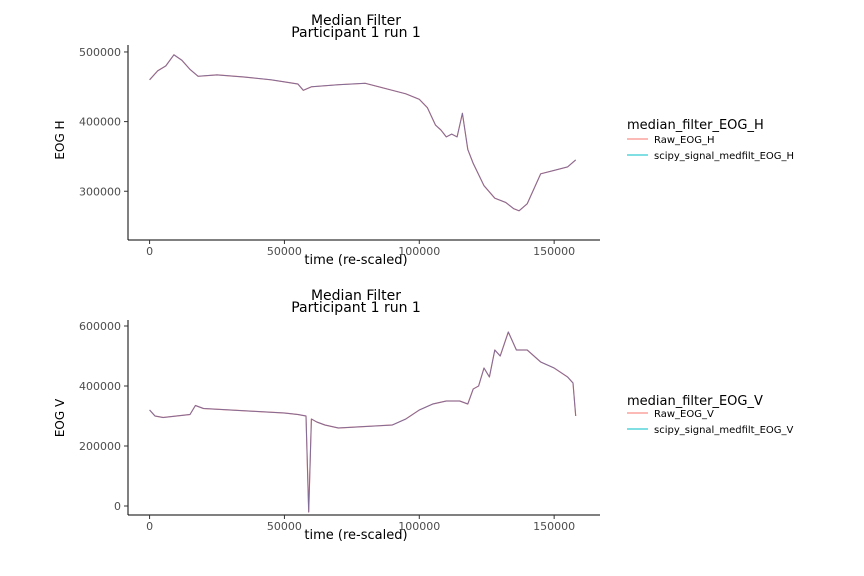 The image size is (864, 576). I want to click on y-axis-label: EOG V, so click(60, 417).